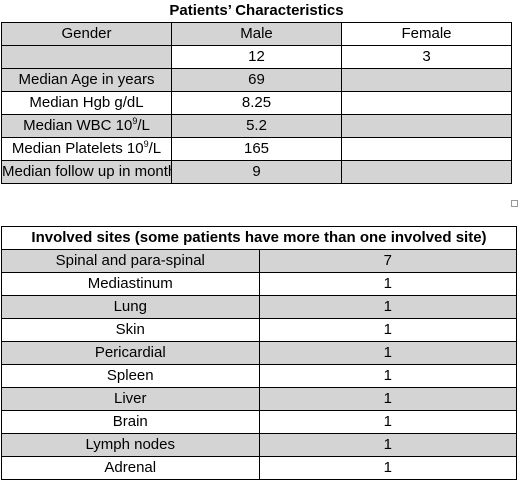 This screenshot has height=480, width=520. I want to click on table-row: Skin 1, so click(259, 330).